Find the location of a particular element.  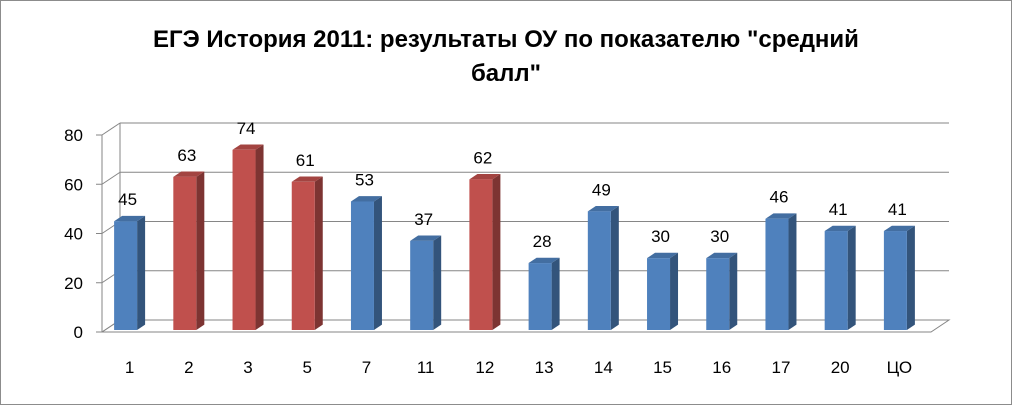

data-label: 53 is located at coordinates (364, 179).